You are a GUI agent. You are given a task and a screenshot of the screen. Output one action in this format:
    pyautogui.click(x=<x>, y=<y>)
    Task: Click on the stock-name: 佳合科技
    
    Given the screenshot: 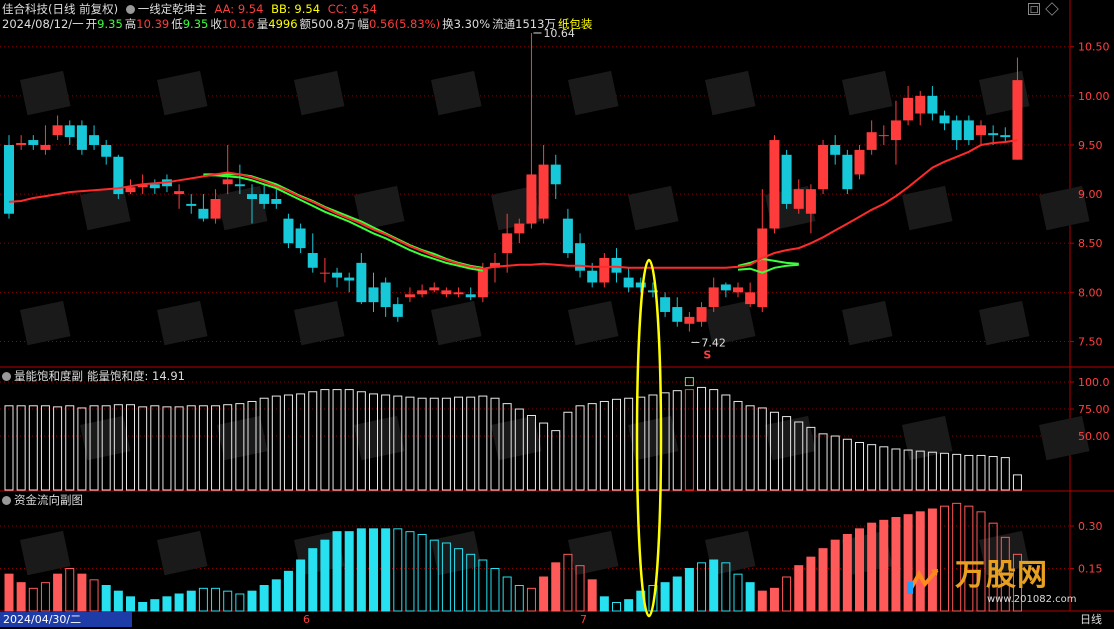 What is the action you would take?
    pyautogui.click(x=25, y=9)
    